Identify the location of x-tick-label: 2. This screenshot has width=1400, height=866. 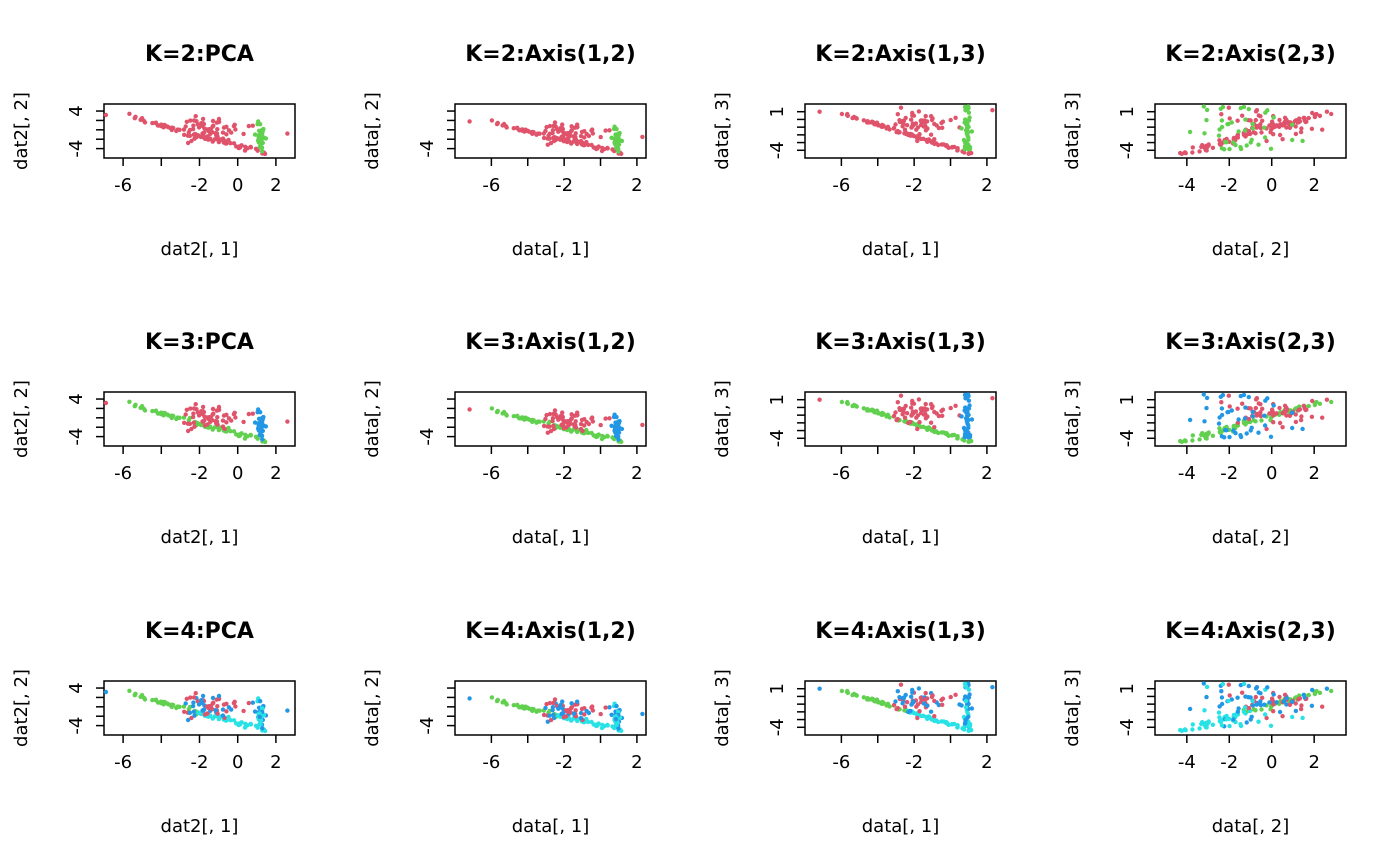
(1313, 473).